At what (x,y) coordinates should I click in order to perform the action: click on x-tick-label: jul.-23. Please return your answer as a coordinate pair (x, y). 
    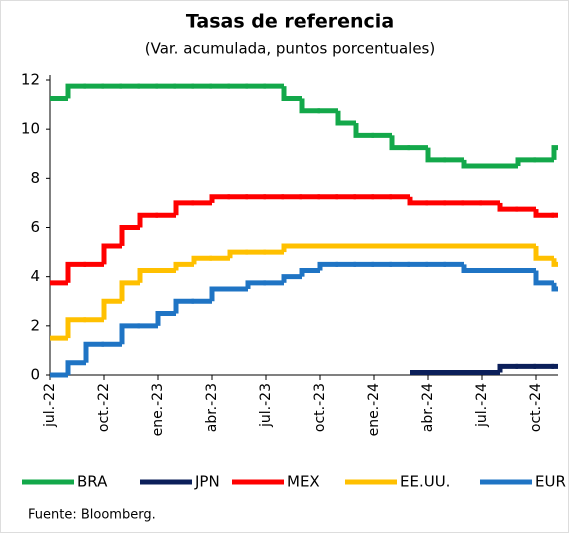
    Looking at the image, I should click on (266, 405).